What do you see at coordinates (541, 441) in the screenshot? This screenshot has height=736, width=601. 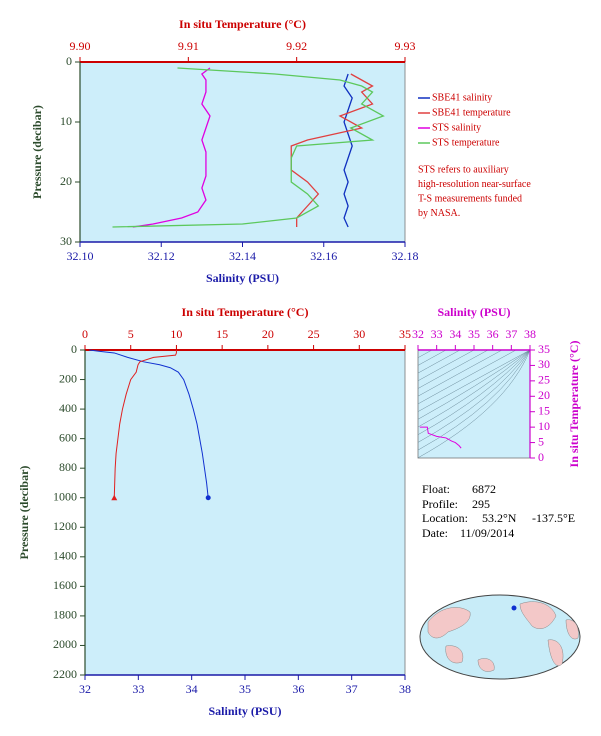 I see `y-tick-label: 5` at bounding box center [541, 441].